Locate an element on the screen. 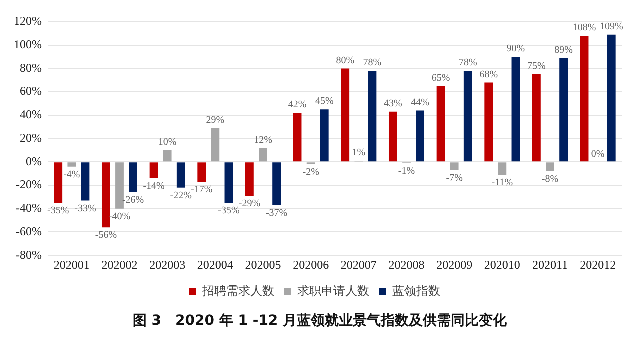 Image resolution: width=640 pixels, height=347 pixels. data-label: 44% is located at coordinates (420, 102).